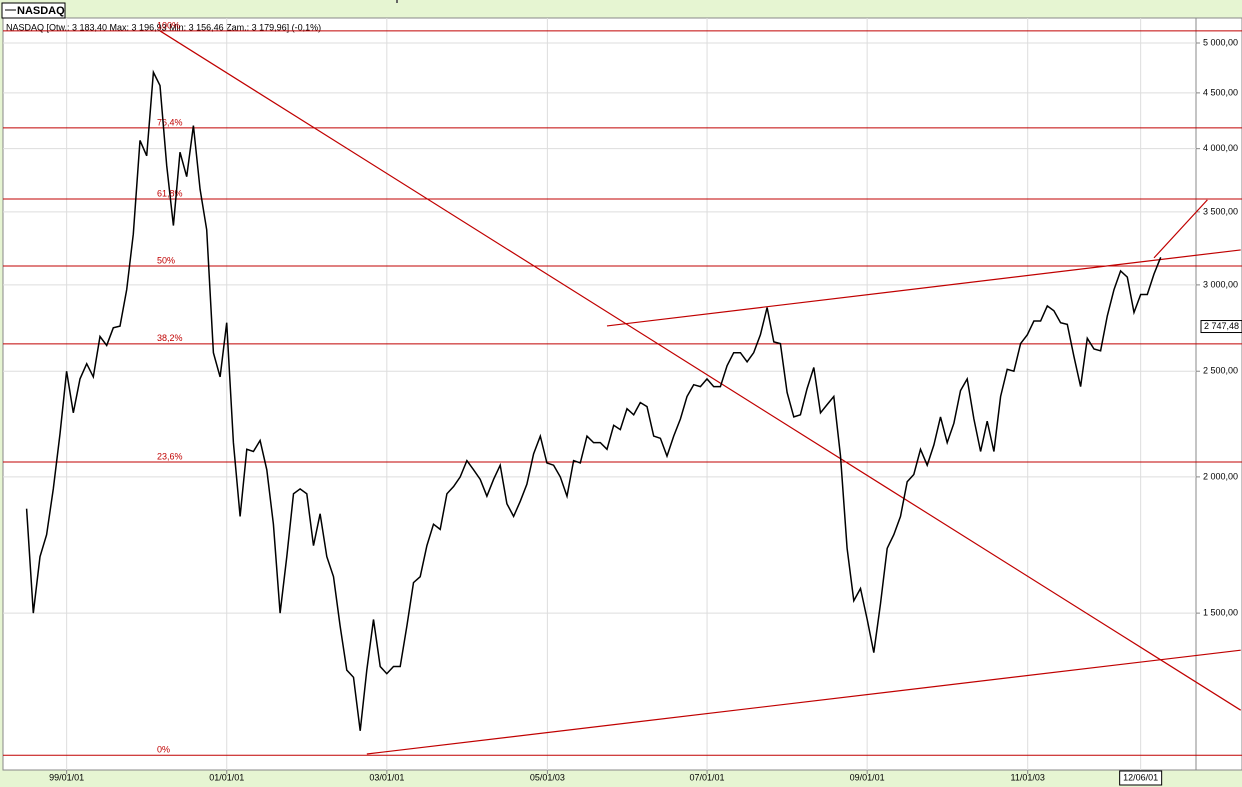 The height and width of the screenshot is (787, 1242). I want to click on fib-label: 76,4%, so click(170, 122).